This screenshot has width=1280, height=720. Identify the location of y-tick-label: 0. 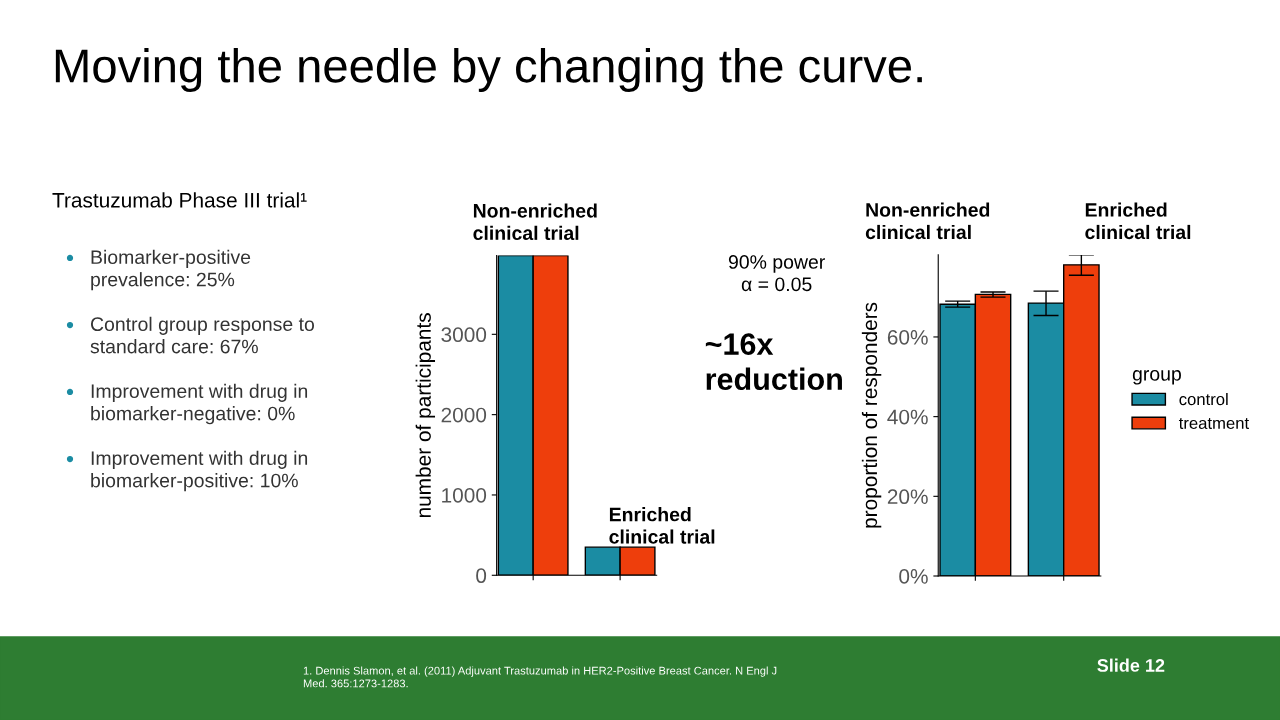
(481, 576).